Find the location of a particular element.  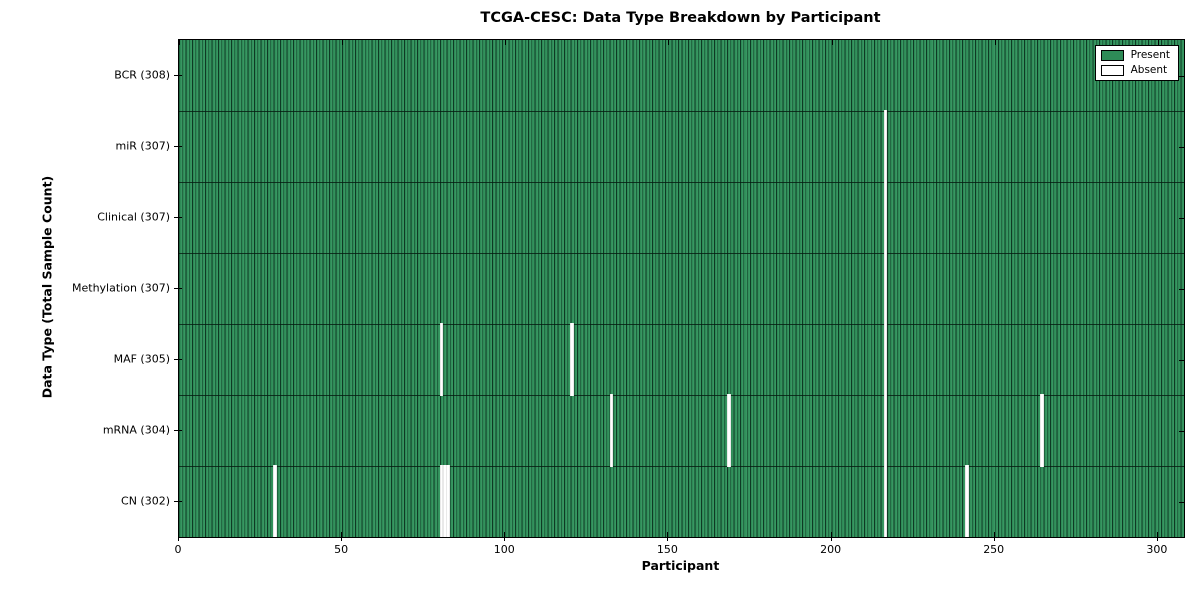

present-bars-maf is located at coordinates (681, 359).